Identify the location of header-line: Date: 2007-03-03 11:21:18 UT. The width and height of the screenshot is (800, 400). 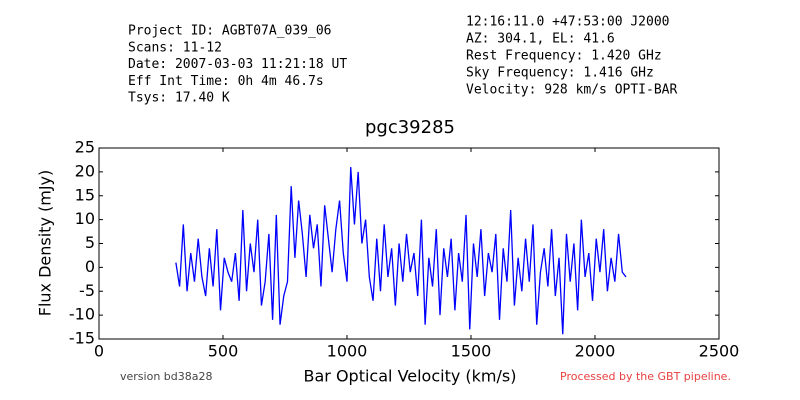
(237, 64).